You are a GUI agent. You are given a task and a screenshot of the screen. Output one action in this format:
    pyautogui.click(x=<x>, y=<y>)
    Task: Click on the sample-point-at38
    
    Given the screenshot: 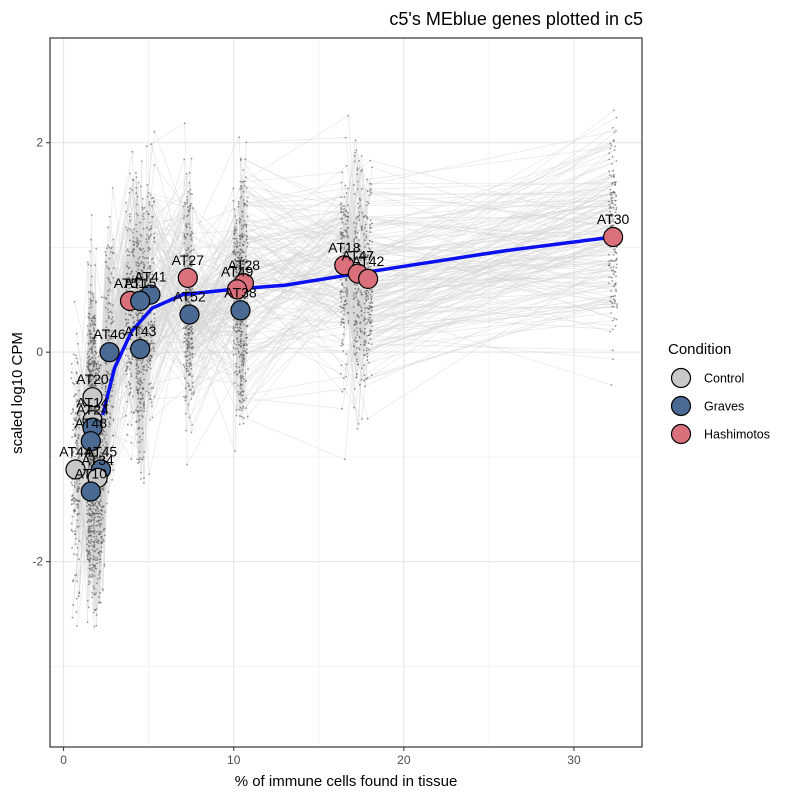 What is the action you would take?
    pyautogui.click(x=240, y=310)
    